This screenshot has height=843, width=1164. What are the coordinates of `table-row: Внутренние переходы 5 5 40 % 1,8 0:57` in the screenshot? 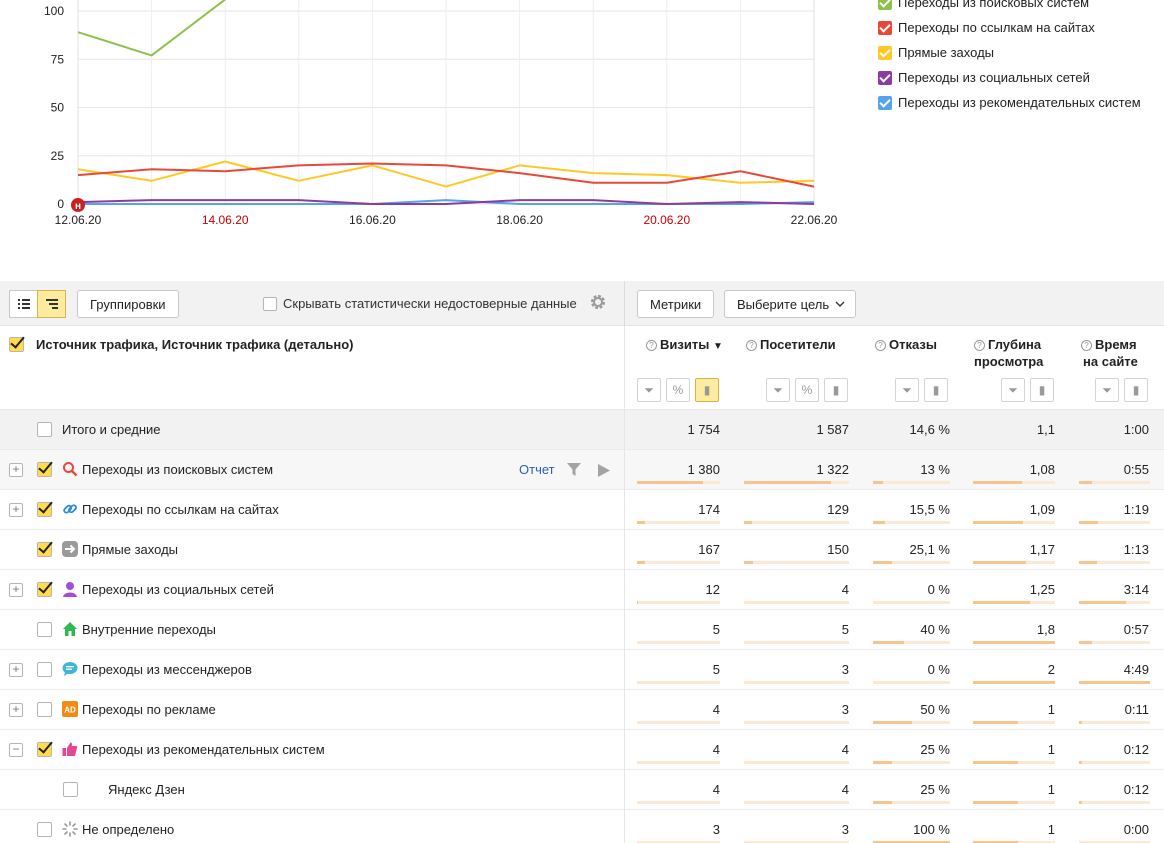 It's located at (582, 630).